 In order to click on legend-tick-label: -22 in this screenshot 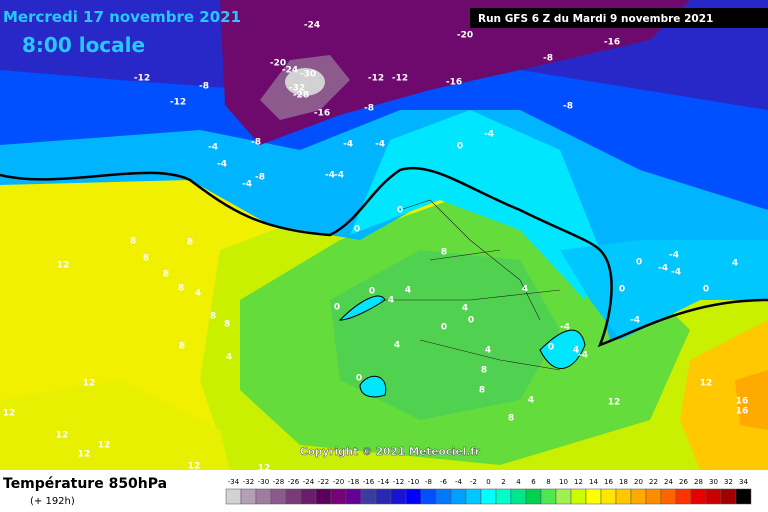, I will do `click(323, 482)`.